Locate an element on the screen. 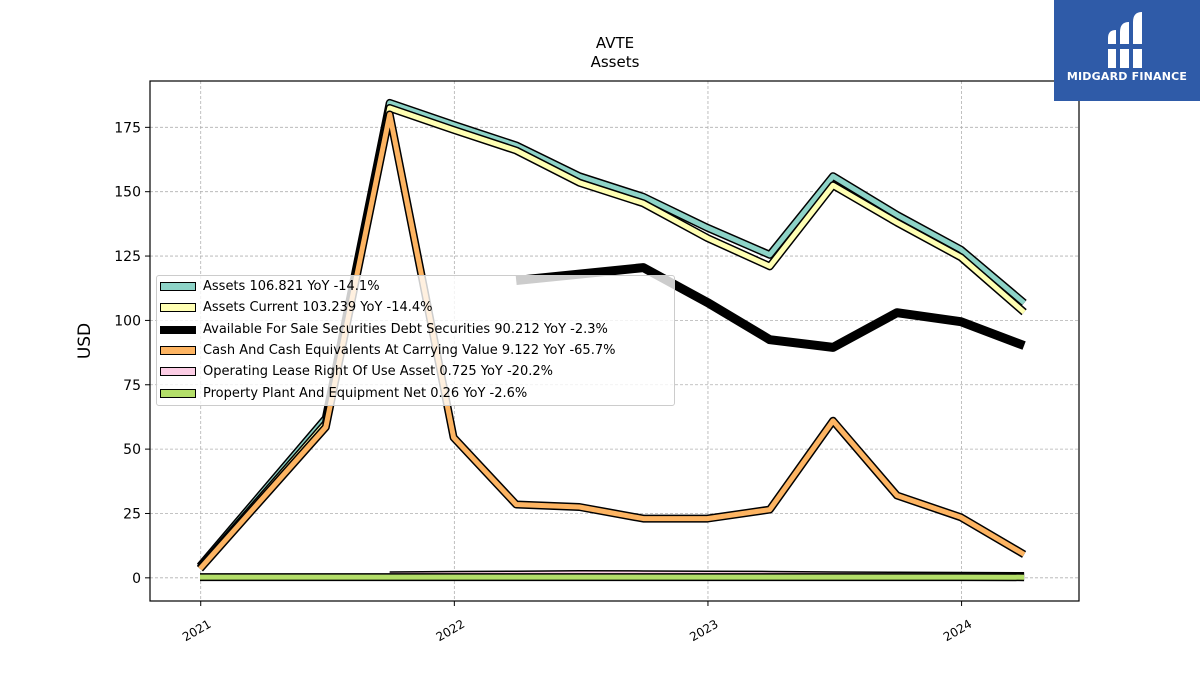 This screenshot has width=1200, height=675. y-tick-label: 175 is located at coordinates (127, 128).